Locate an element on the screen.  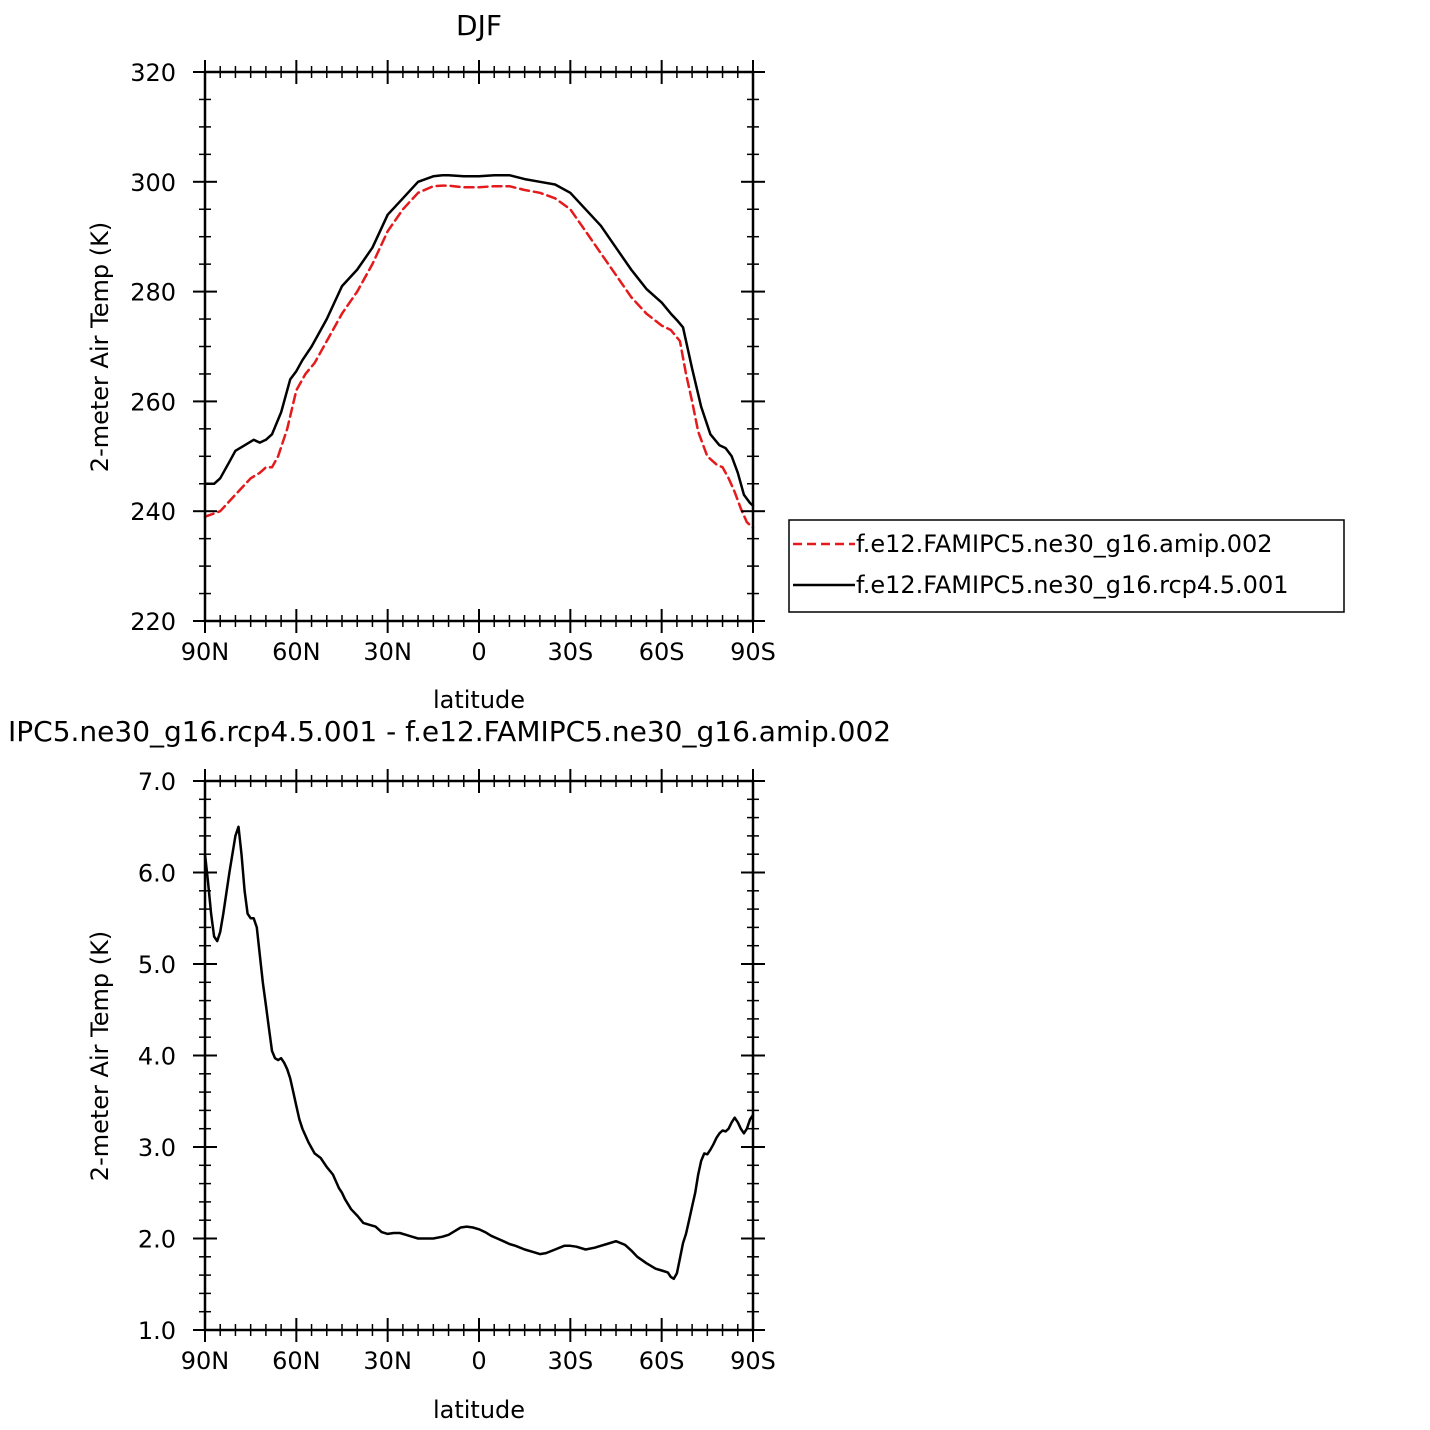
bottom-x-tick-label: 0 is located at coordinates (478, 1361).